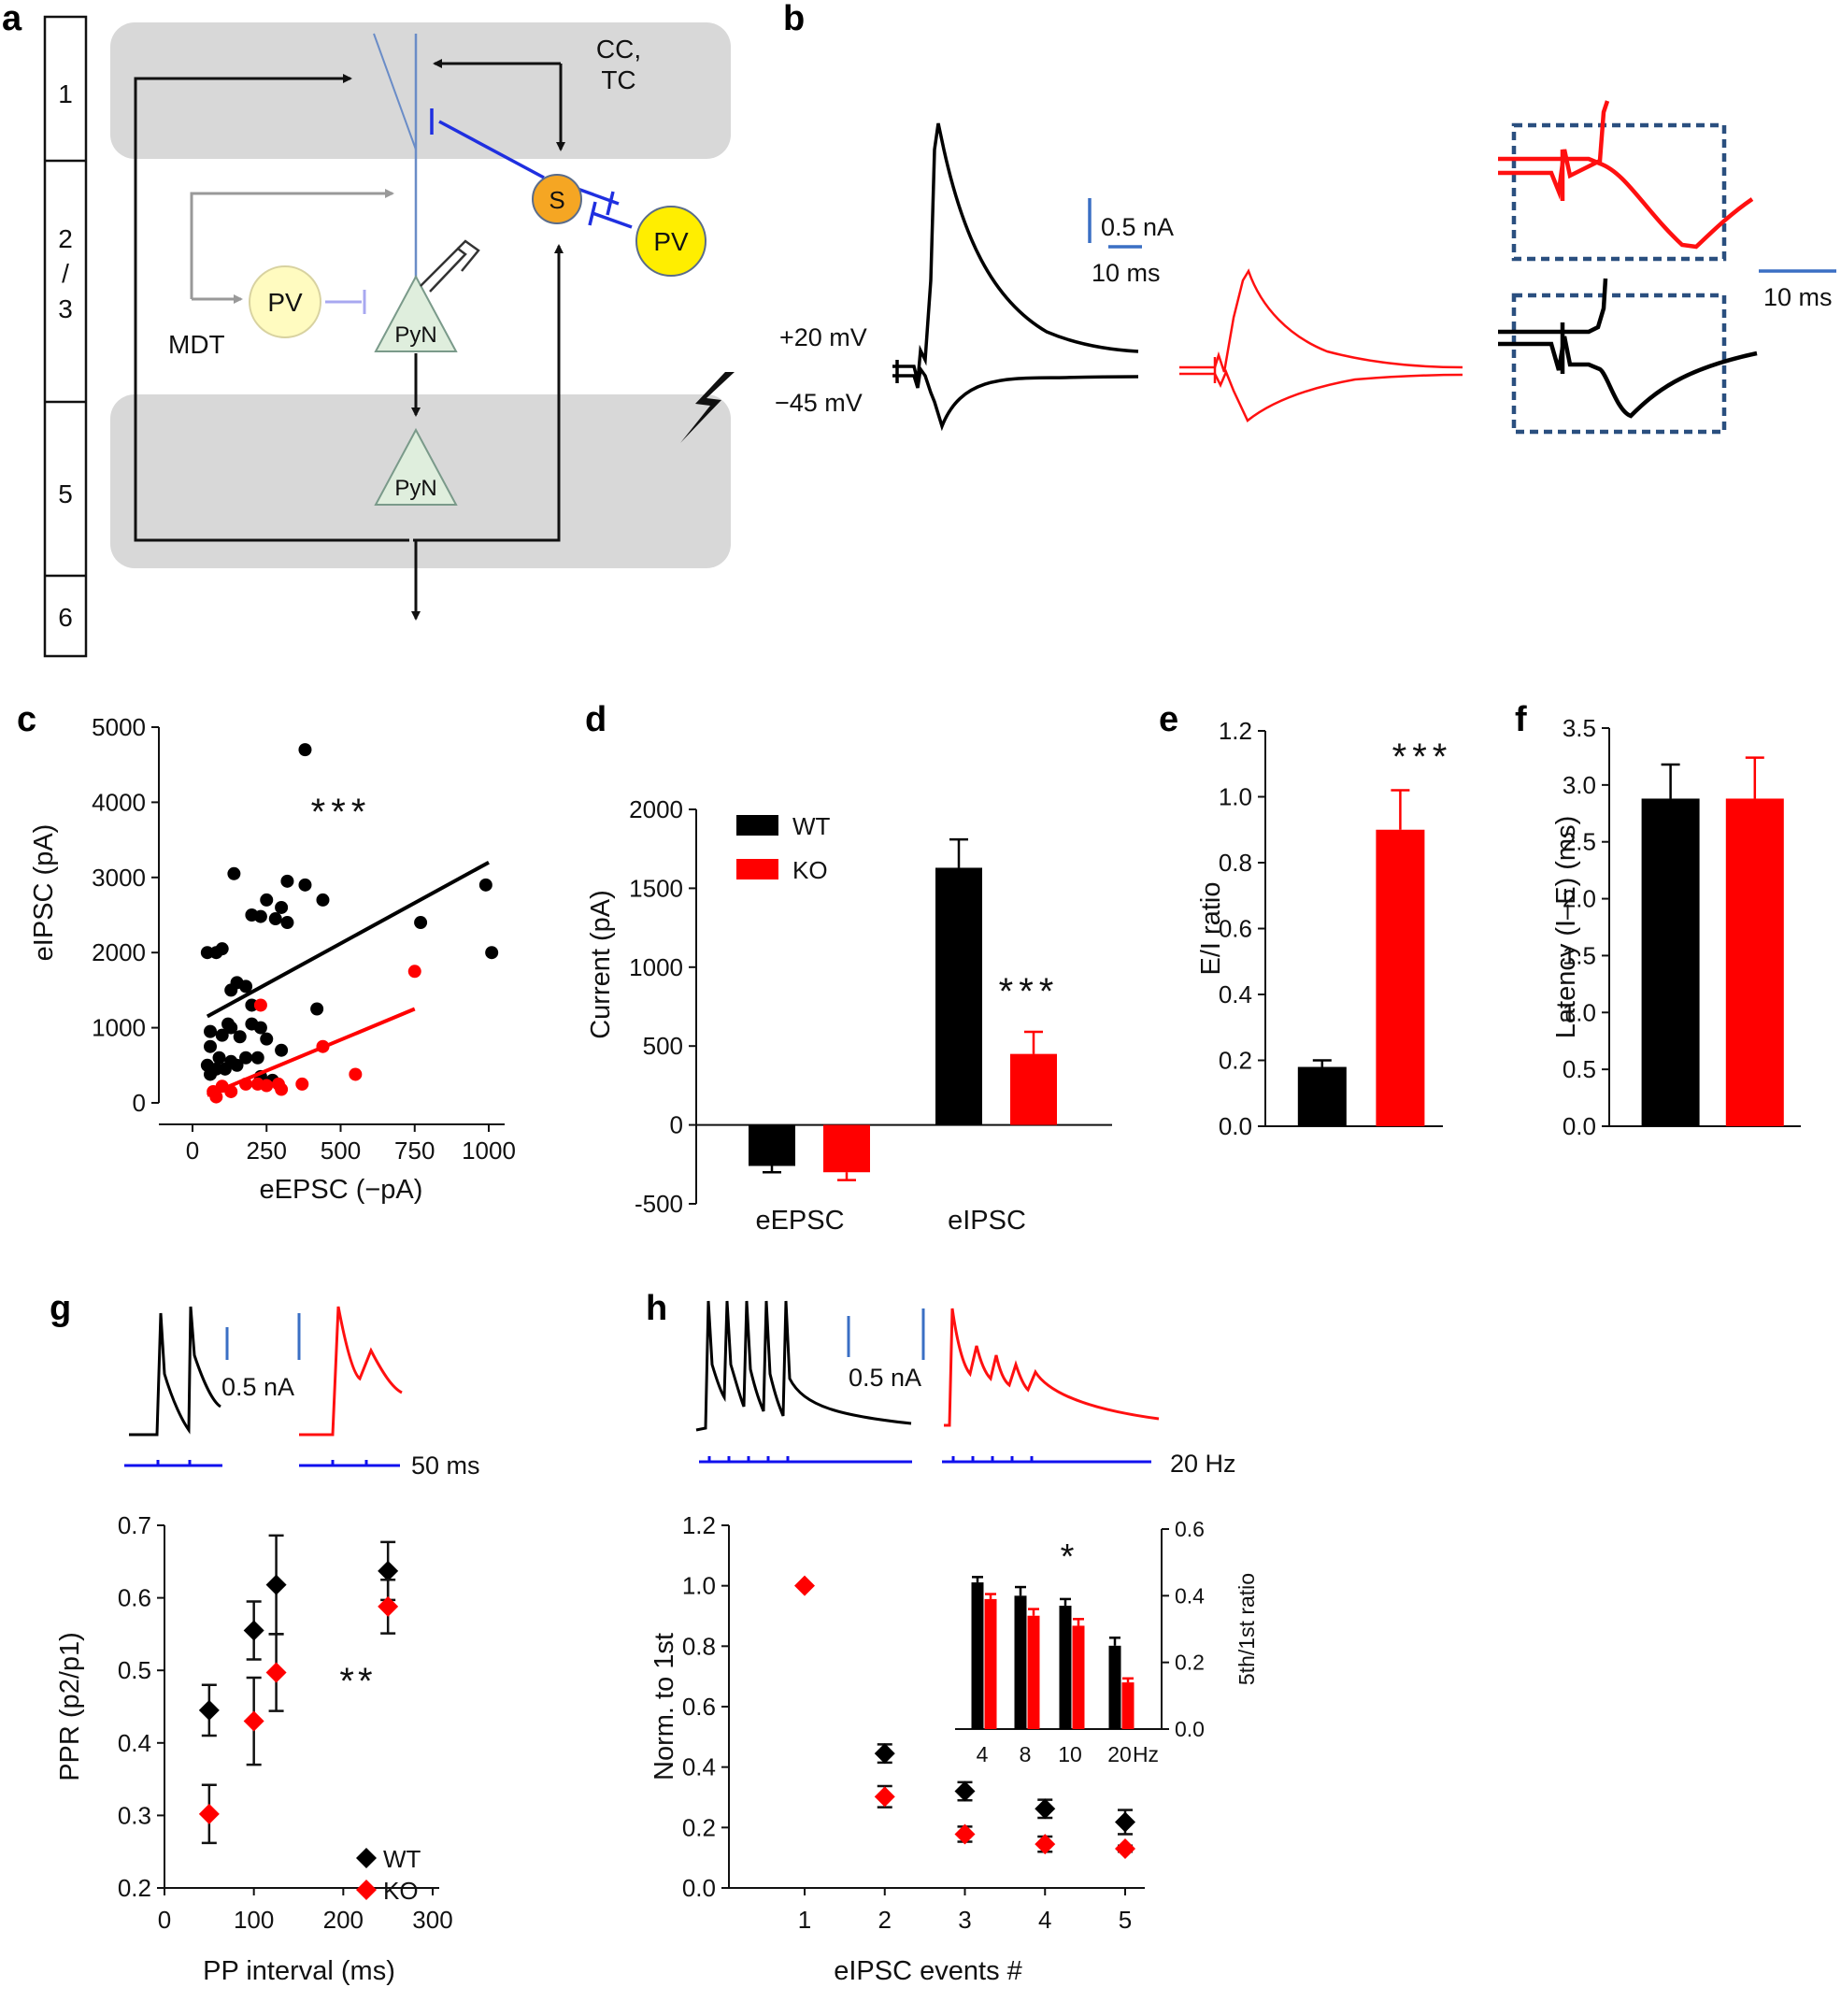  Describe the element at coordinates (977, 1655) in the screenshot. I see `chart-h-inset-bar-wt` at that location.